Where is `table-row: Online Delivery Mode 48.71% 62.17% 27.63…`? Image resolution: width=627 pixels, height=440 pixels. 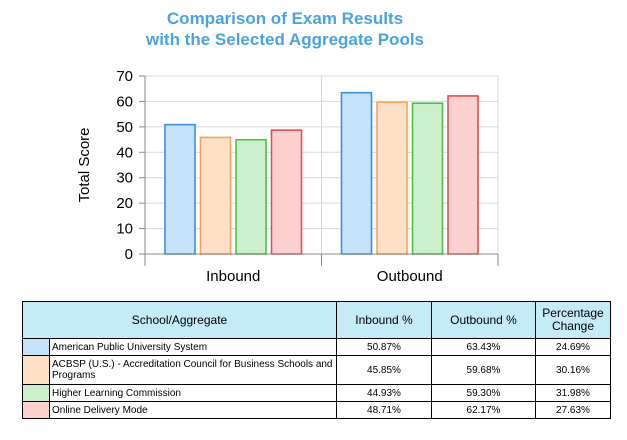
table-row: Online Delivery Mode 48.71% 62.17% 27.63… is located at coordinates (316, 410).